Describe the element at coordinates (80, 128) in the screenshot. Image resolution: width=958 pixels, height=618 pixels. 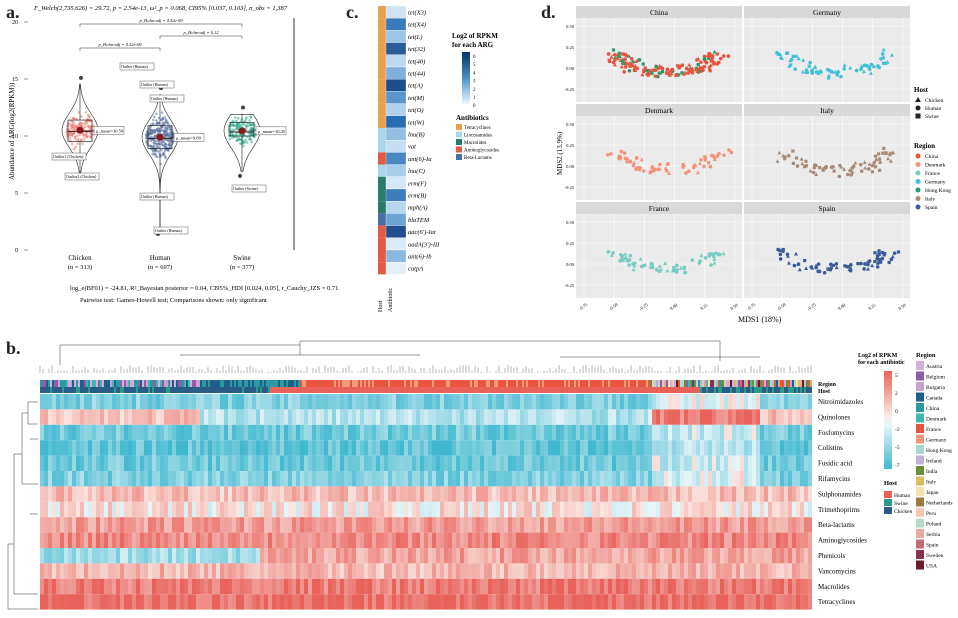
I see `panel-a-violin` at that location.